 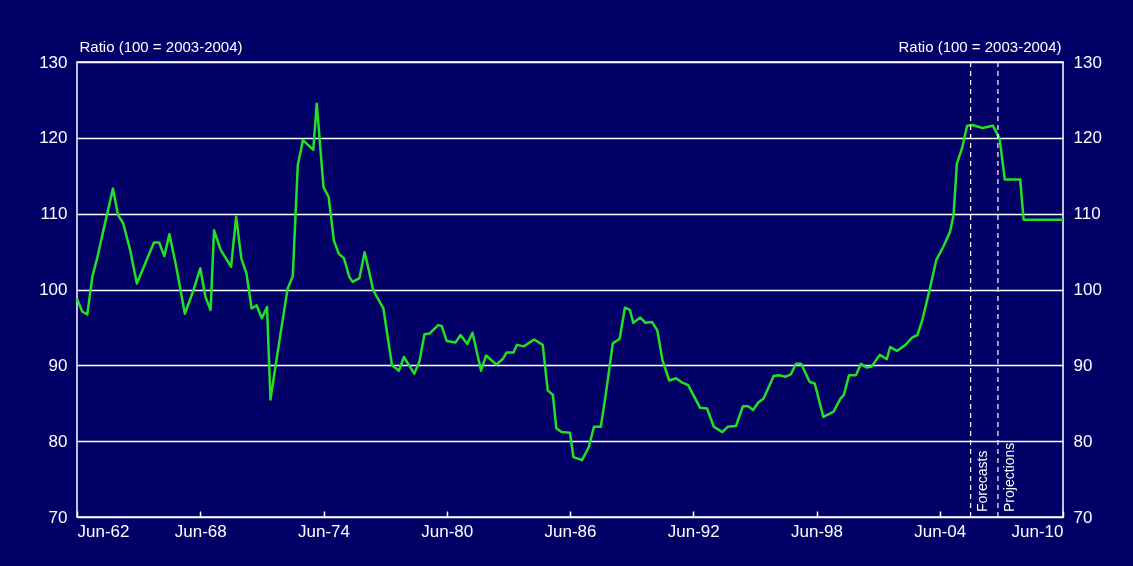 I want to click on x-tick-label: Jun-62, so click(x=103, y=531).